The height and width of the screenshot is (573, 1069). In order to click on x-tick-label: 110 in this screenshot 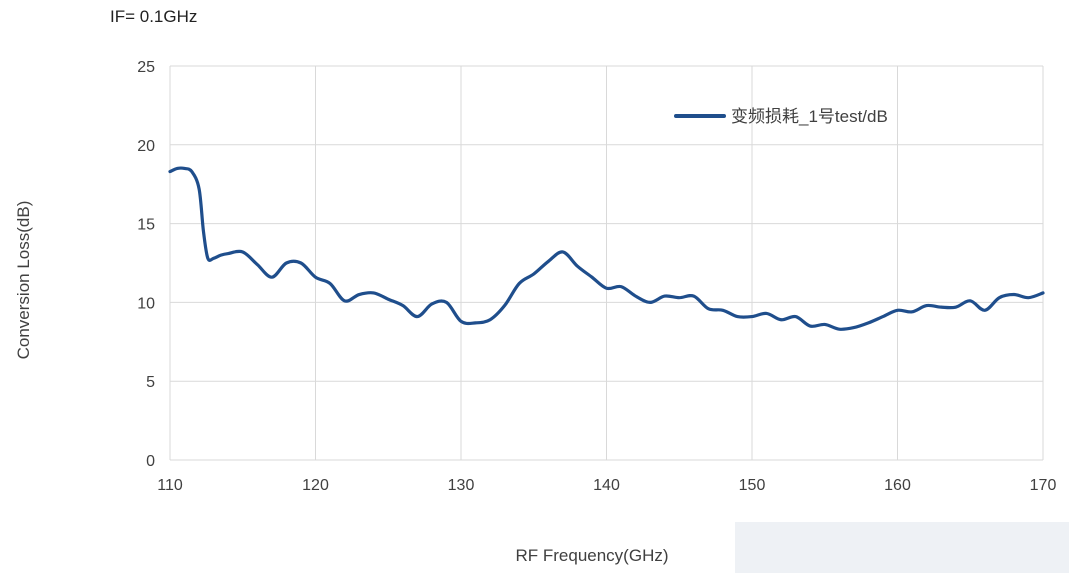, I will do `click(170, 485)`.